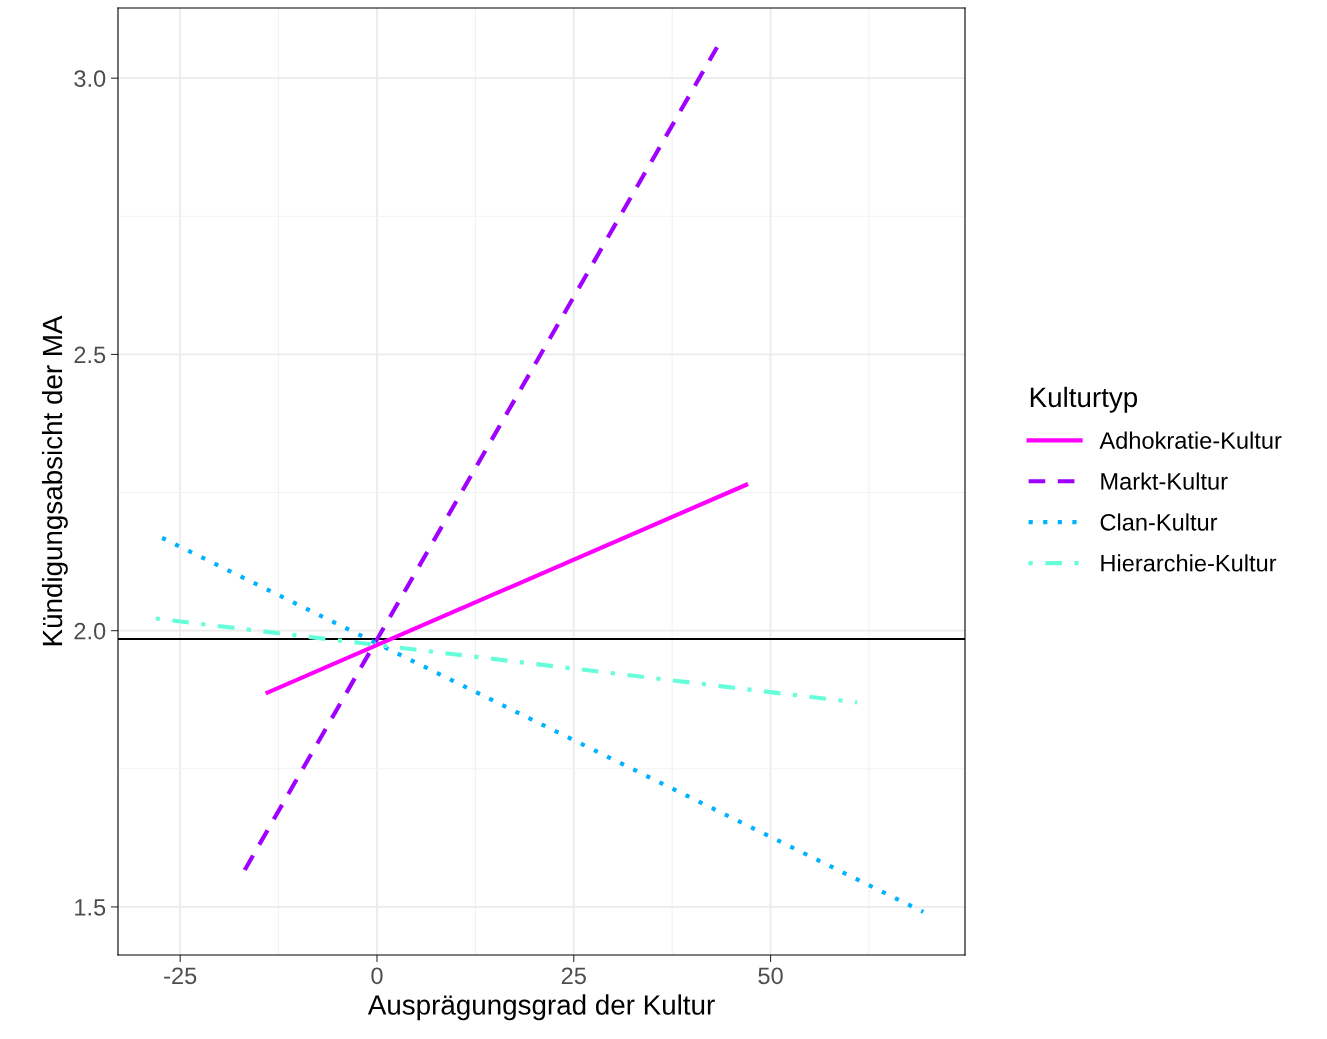 The width and height of the screenshot is (1327, 1039). Describe the element at coordinates (54, 480) in the screenshot. I see `y-axis-title: Kündigungsabsicht der MA` at that location.